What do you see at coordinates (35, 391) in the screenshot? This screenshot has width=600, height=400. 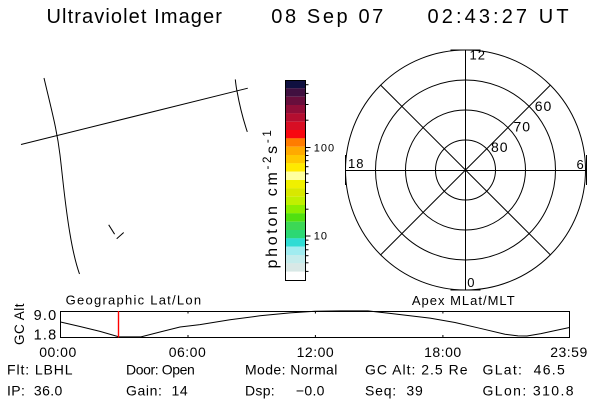 I see `svg-text: IP: 36.0` at bounding box center [35, 391].